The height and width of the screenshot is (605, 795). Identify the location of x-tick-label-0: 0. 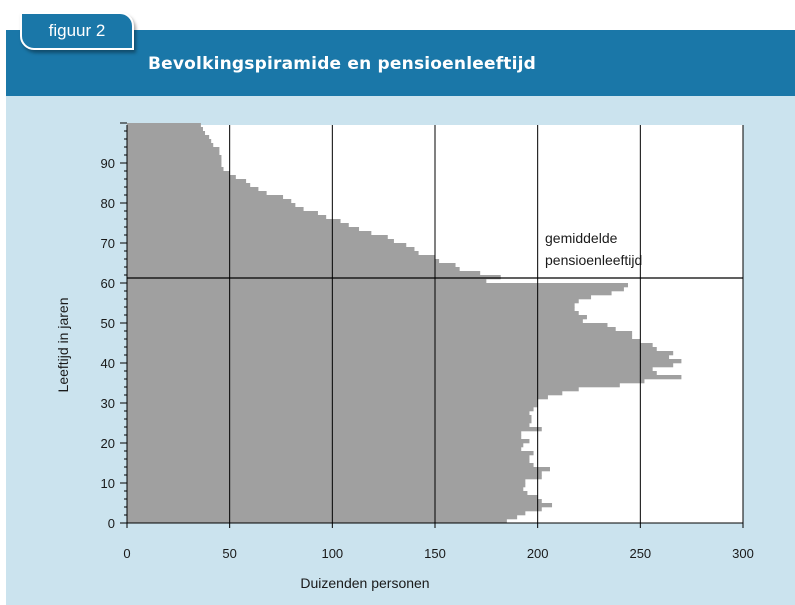
(126, 553).